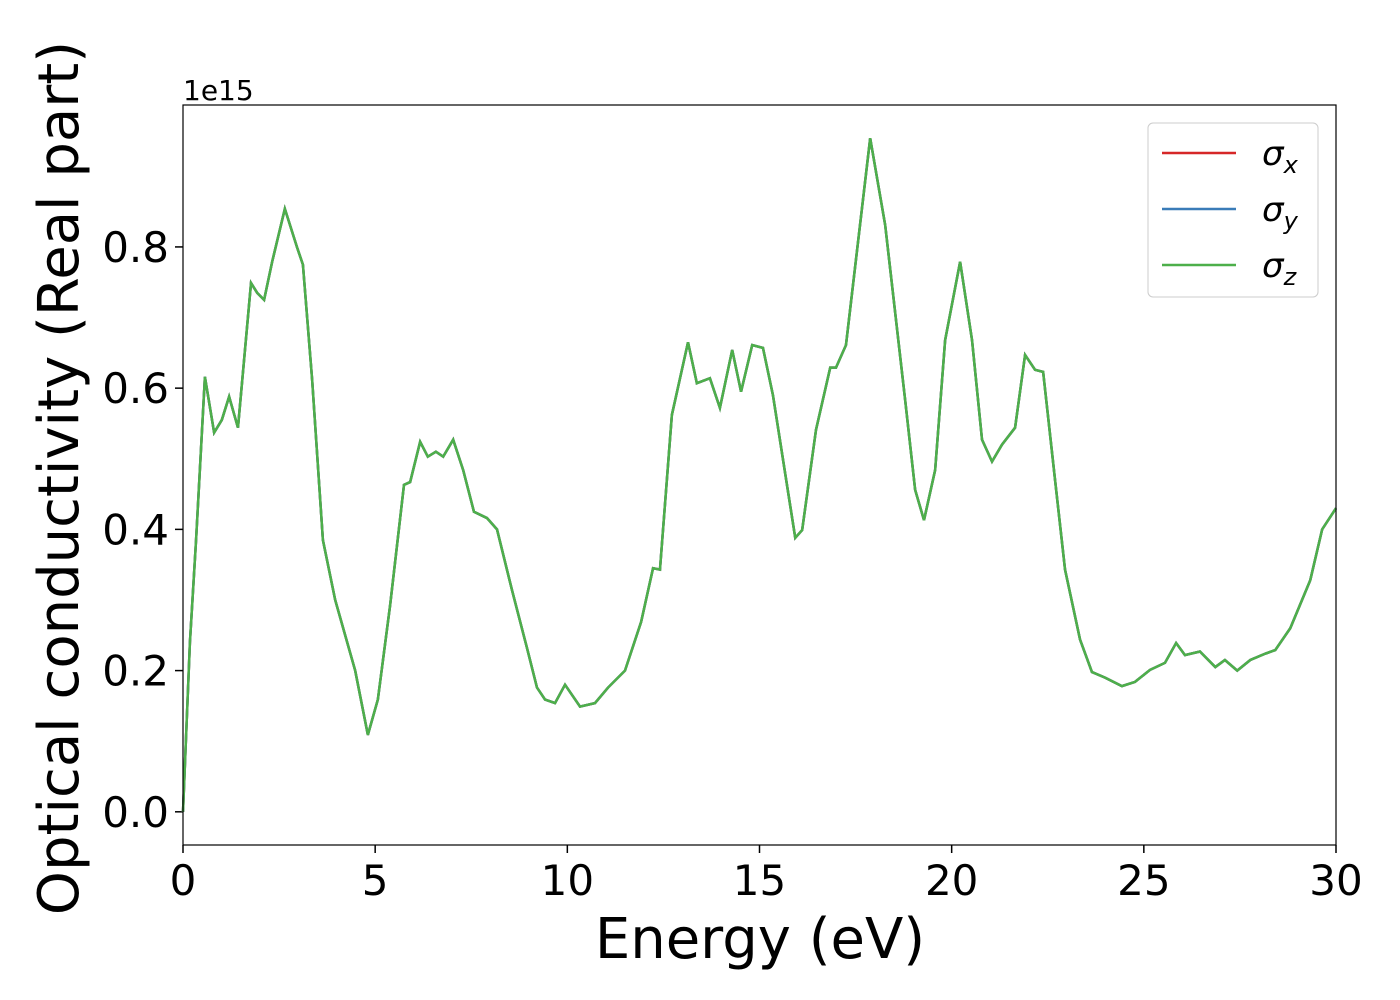 Image resolution: width=1400 pixels, height=1000 pixels. I want to click on y-tick-label: 0.0, so click(135, 812).